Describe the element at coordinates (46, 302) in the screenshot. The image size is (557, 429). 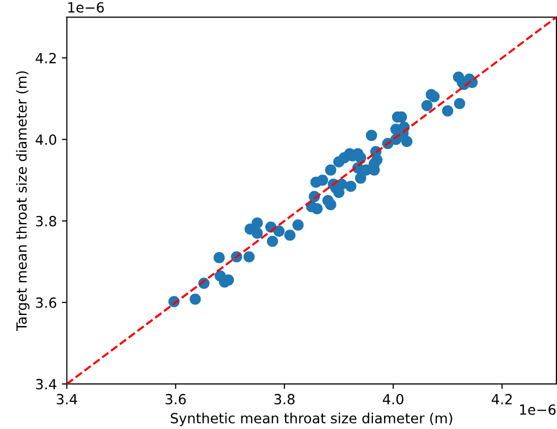
I see `y-tick-label: 3.6` at that location.